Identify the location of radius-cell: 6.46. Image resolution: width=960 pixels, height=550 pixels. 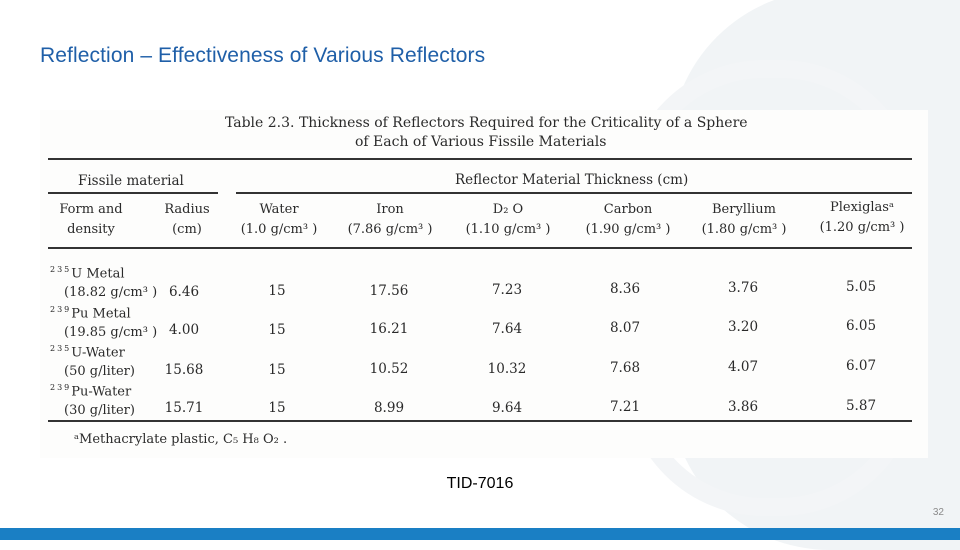
(184, 292).